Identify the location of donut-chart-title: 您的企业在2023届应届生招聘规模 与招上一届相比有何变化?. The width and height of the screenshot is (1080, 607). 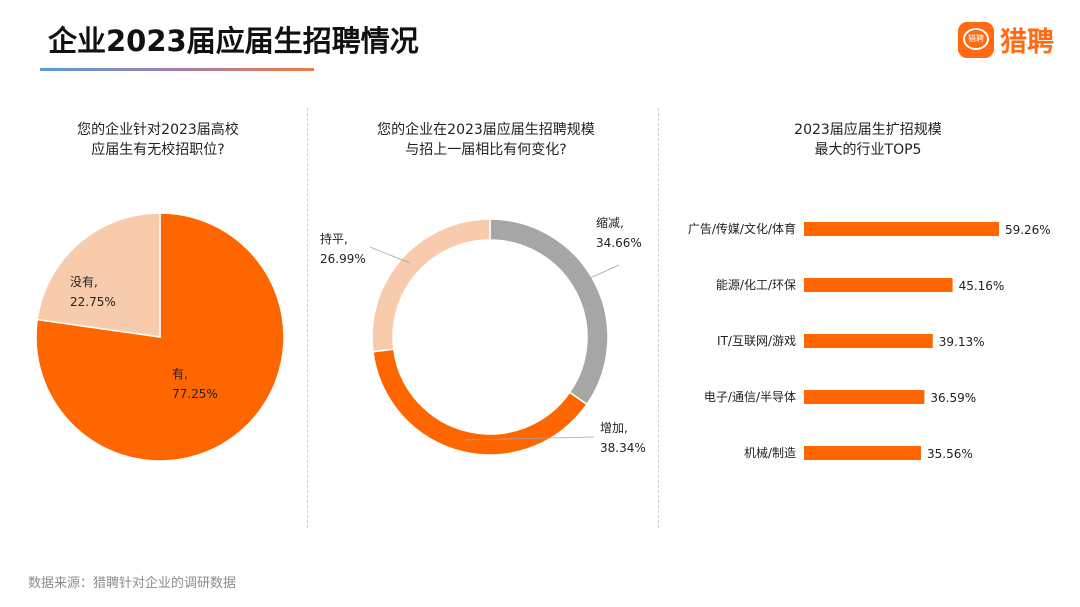
(486, 140).